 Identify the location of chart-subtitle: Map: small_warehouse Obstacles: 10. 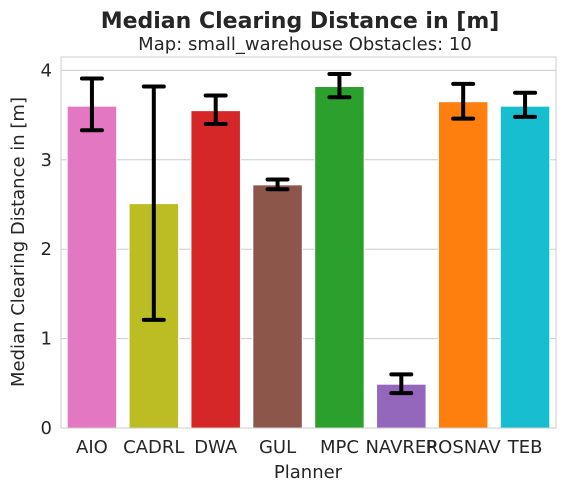
(305, 44).